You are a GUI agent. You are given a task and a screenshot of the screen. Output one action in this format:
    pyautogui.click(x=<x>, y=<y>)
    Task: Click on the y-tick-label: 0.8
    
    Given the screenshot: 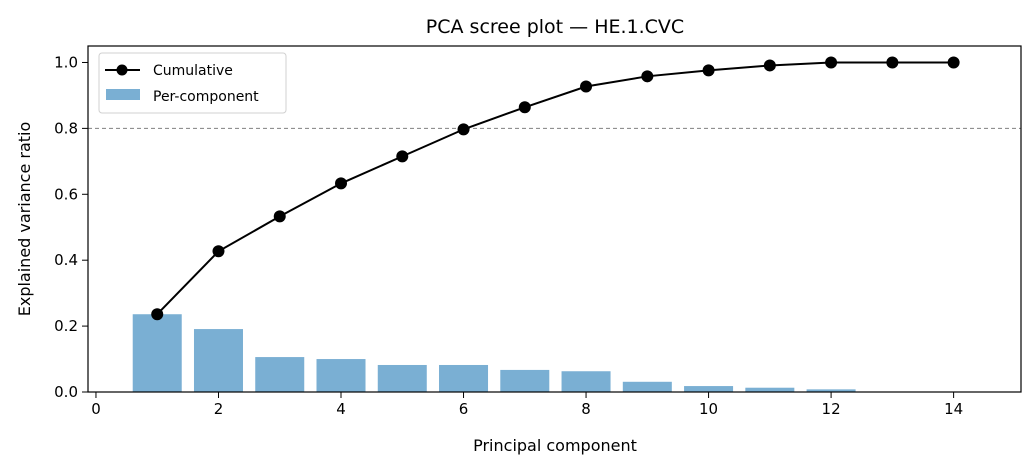 What is the action you would take?
    pyautogui.click(x=66, y=128)
    